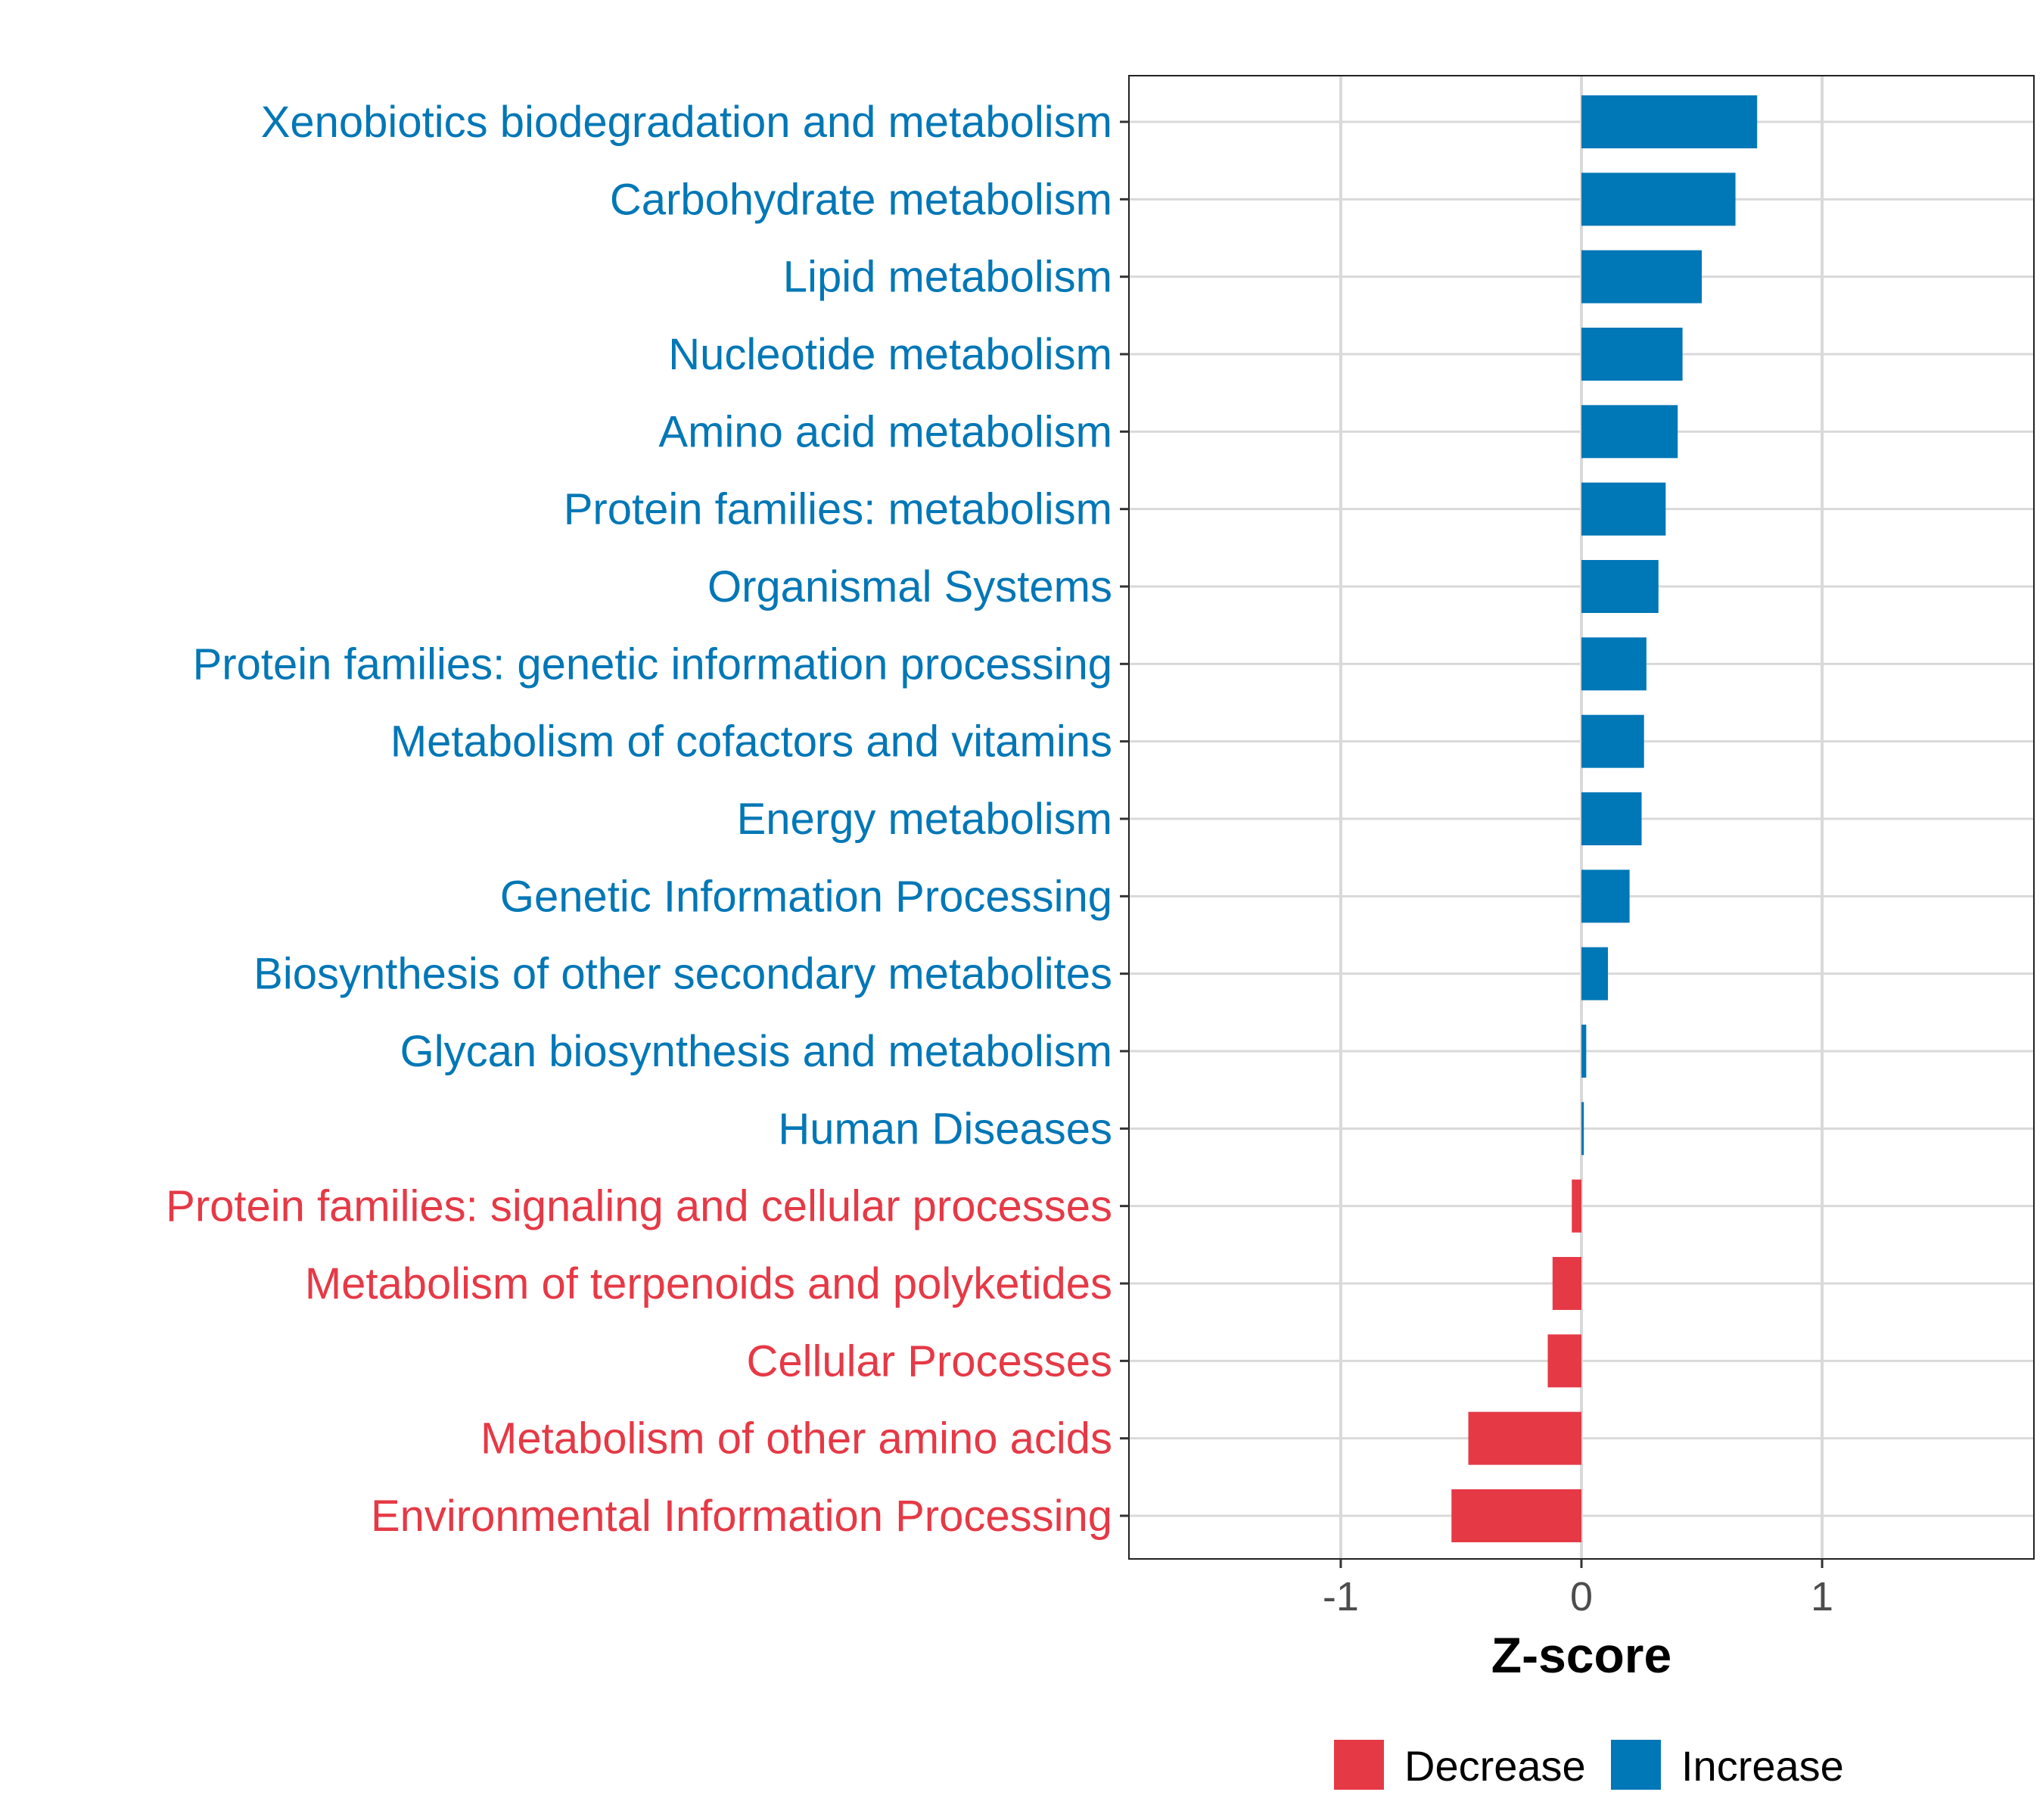  Describe the element at coordinates (925, 819) in the screenshot. I see `category-label: Energy metabolism` at that location.